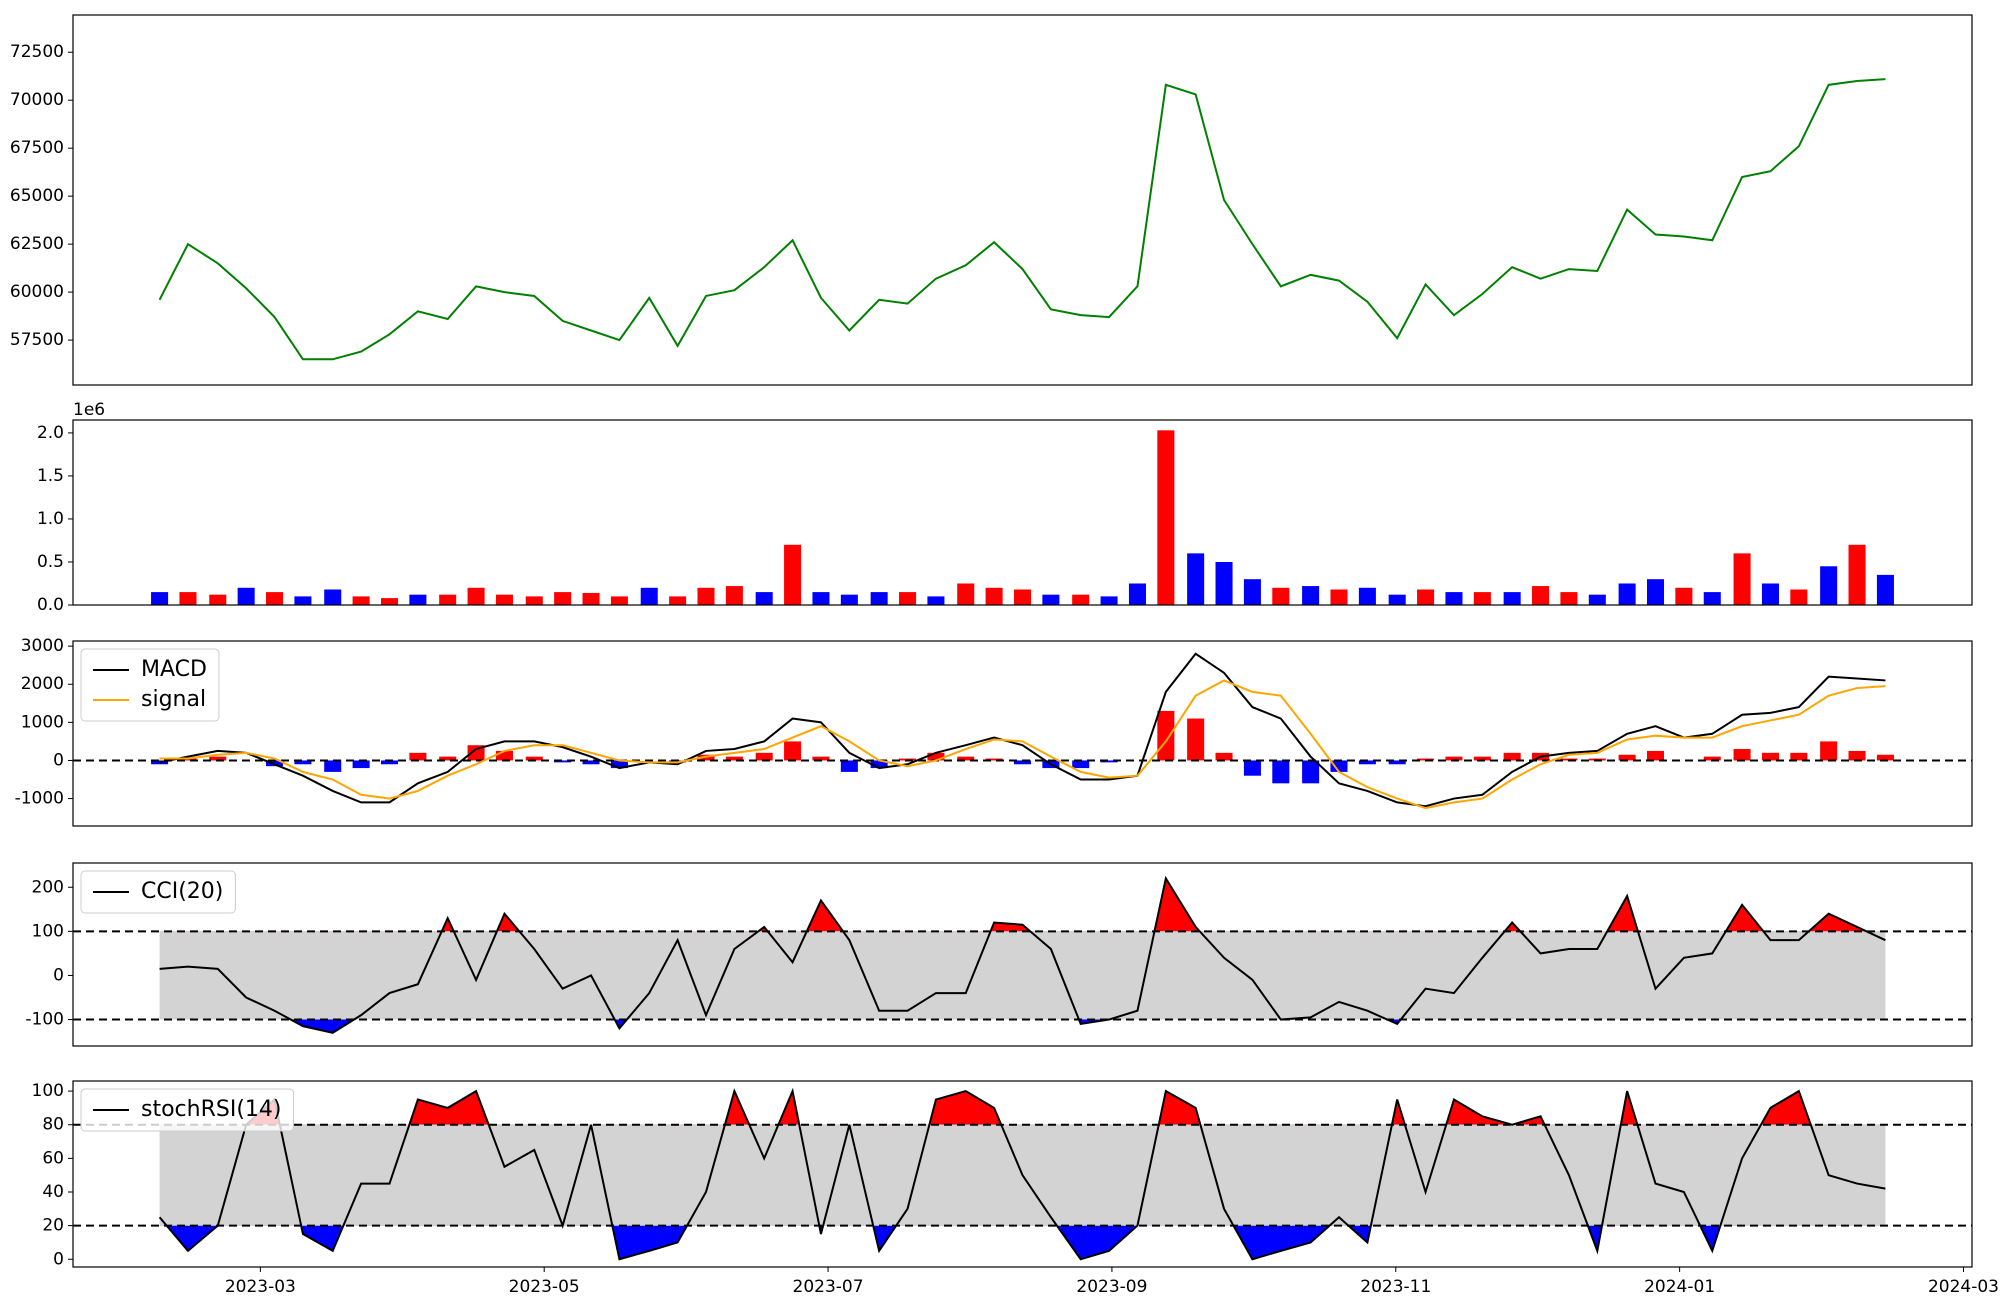 Image resolution: width=2000 pixels, height=1300 pixels. I want to click on legend: stochRSI(14), so click(187, 1110).